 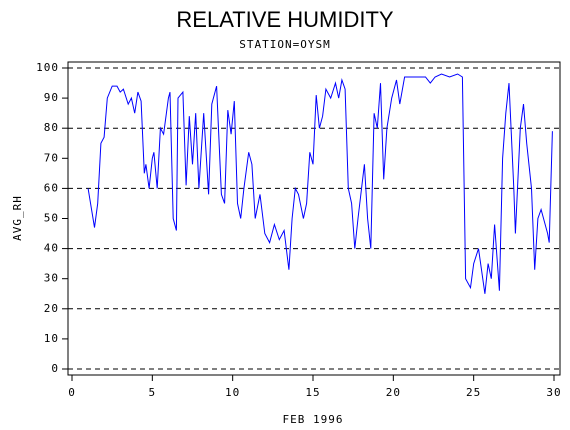 What do you see at coordinates (51, 97) in the screenshot?
I see `y-tick-label: 90` at bounding box center [51, 97].